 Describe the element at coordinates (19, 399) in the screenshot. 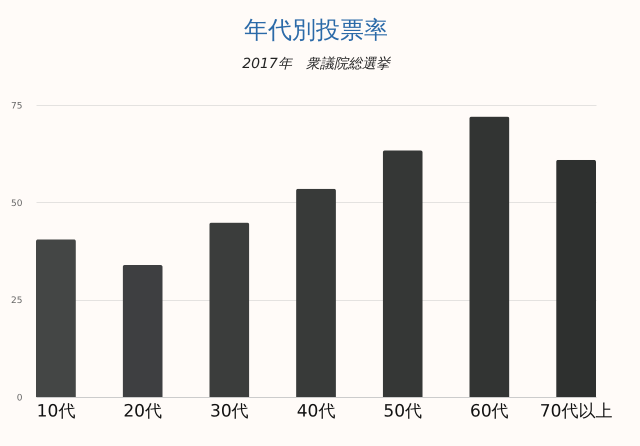

I see `y-tick-label: 0` at that location.